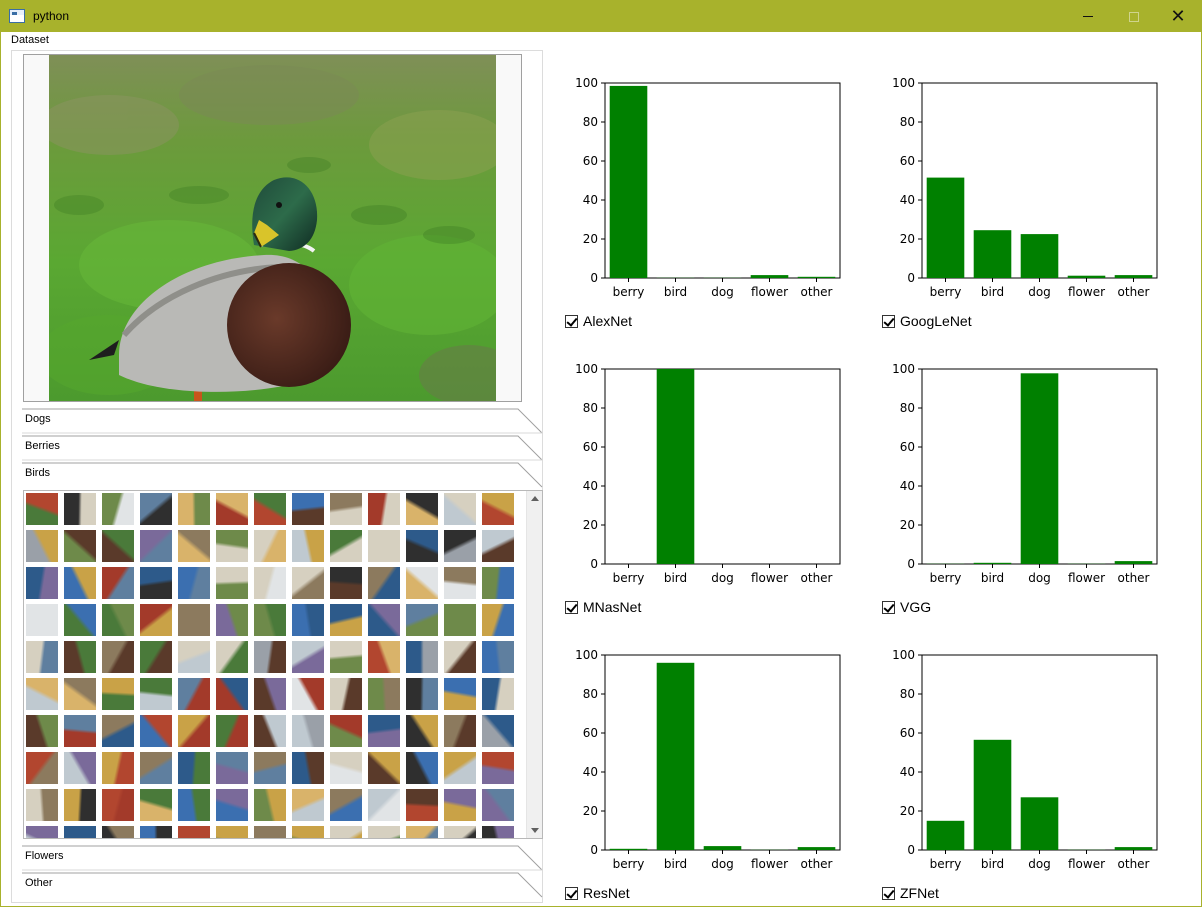 The width and height of the screenshot is (1202, 913). I want to click on section-berries: Berries, so click(282, 448).